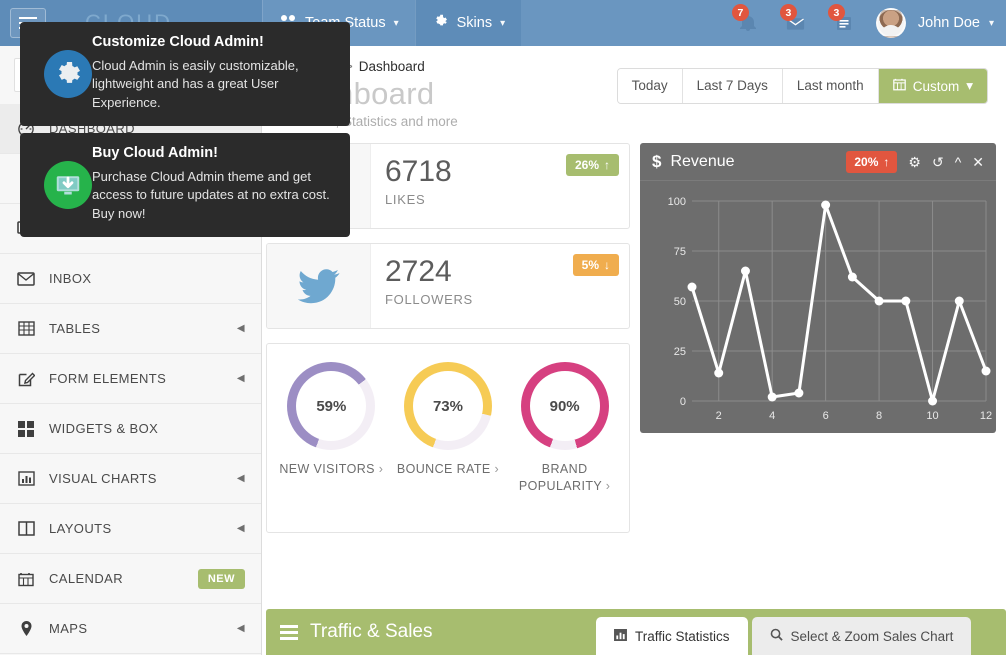  I want to click on stat-label: LIKES, so click(405, 199).